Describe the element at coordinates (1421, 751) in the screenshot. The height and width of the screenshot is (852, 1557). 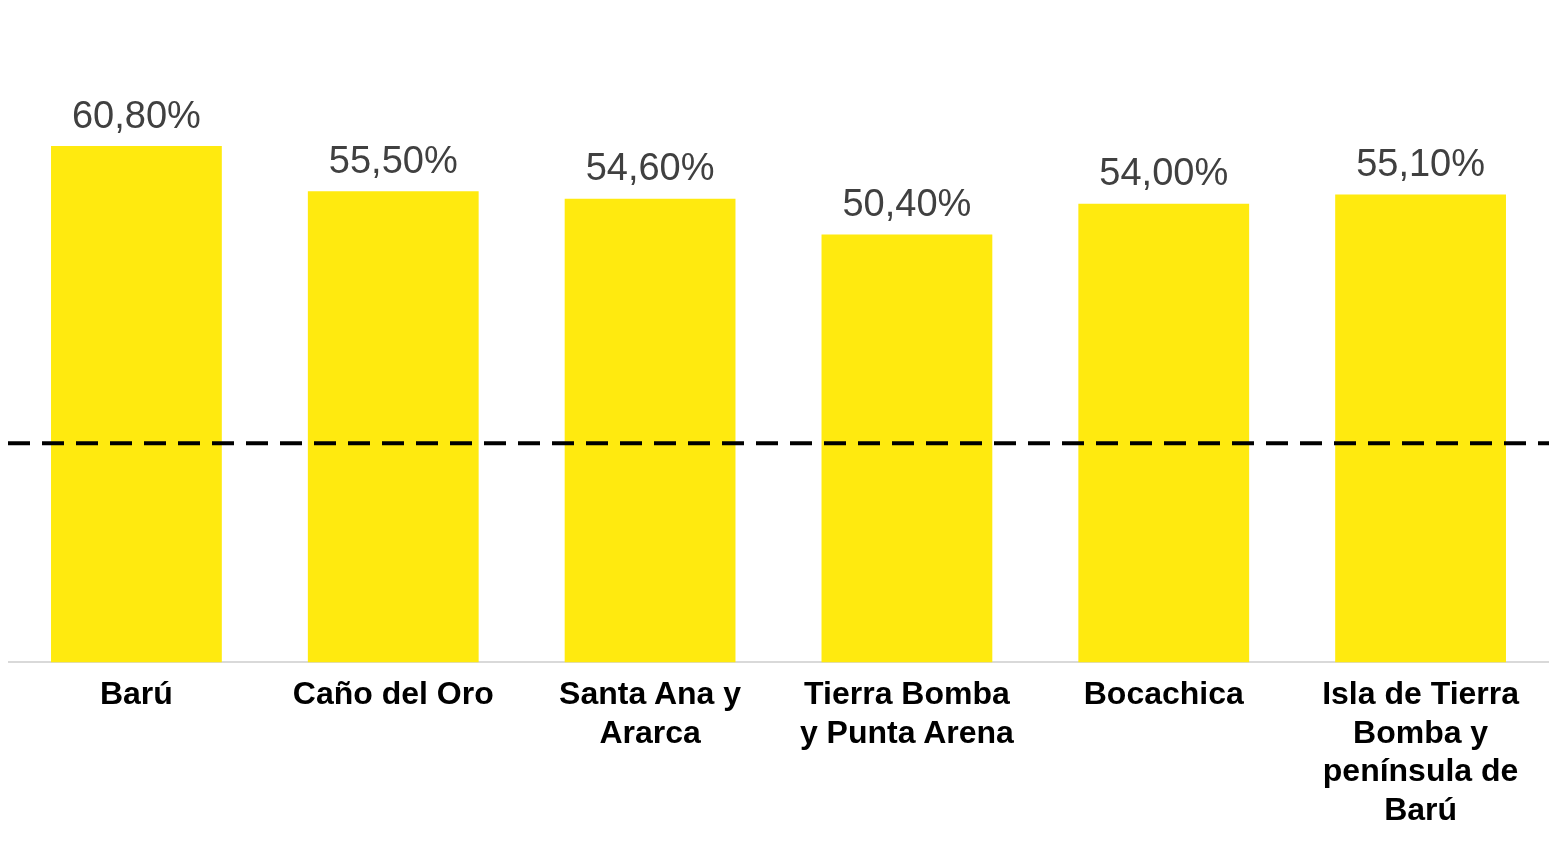
I see `x-tick-label: Isla de Tierra Bomba y península de Barú` at that location.